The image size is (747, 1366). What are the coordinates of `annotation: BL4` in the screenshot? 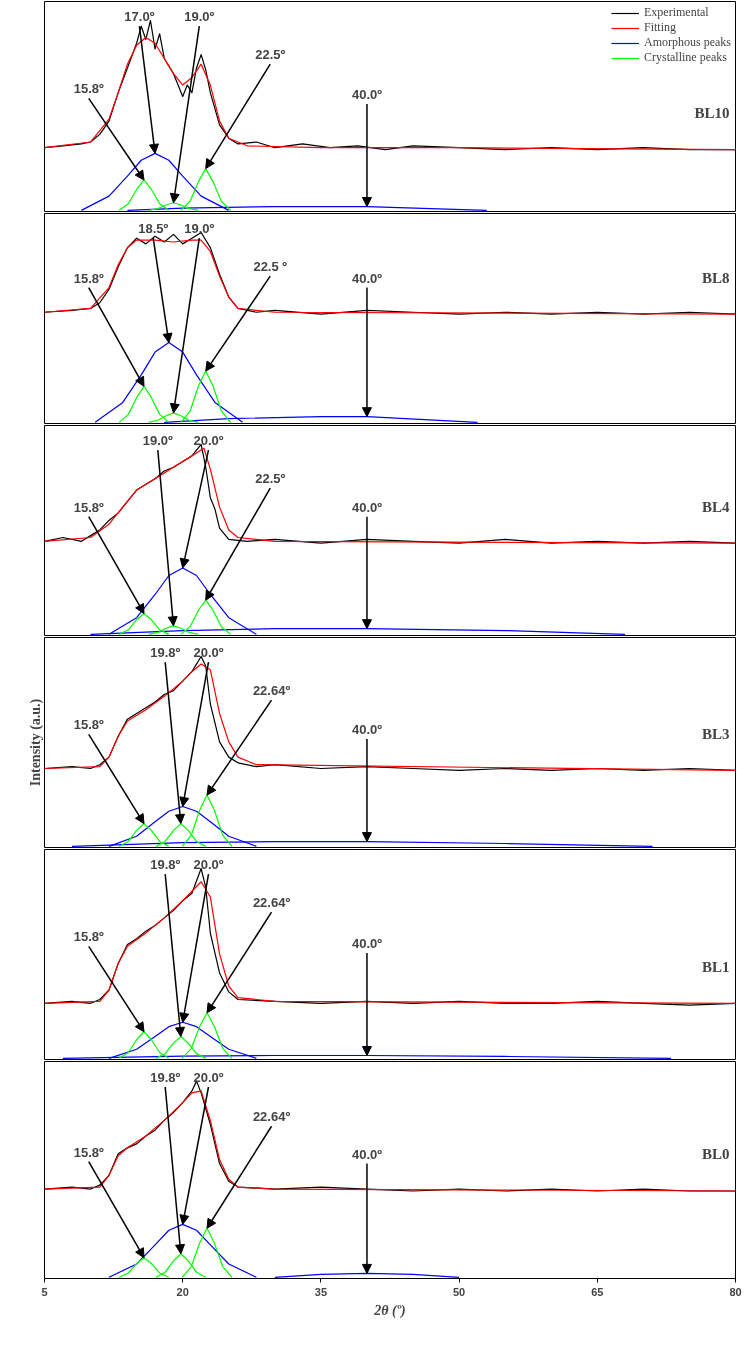 It's located at (715, 506).